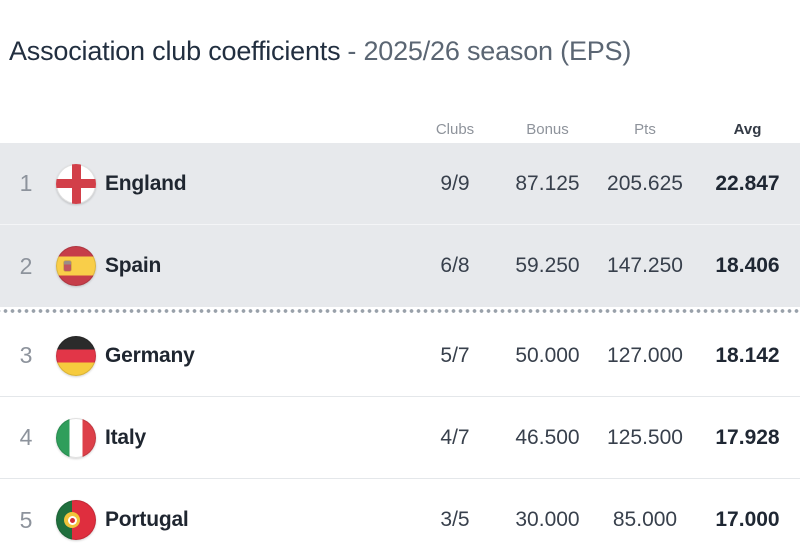 This screenshot has height=555, width=800. I want to click on avg-value: 18.142, so click(747, 355).